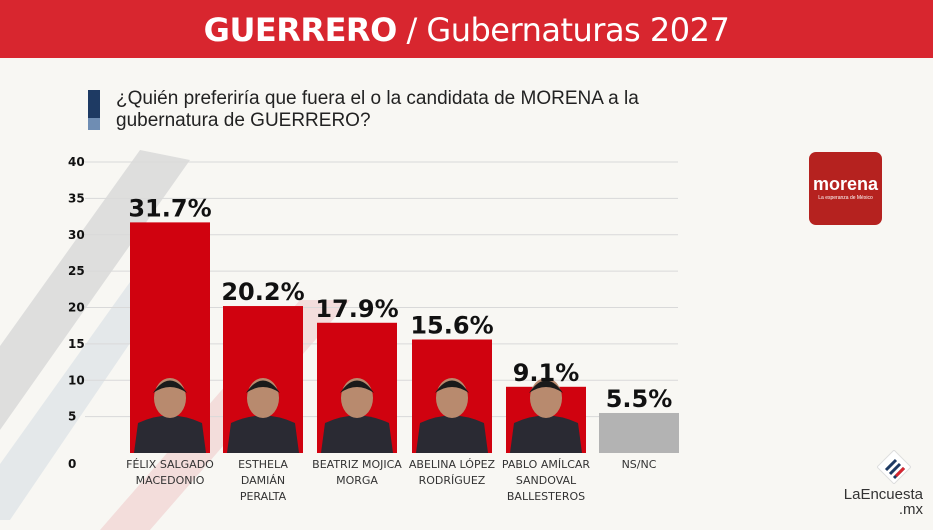 The height and width of the screenshot is (530, 933). Describe the element at coordinates (451, 326) in the screenshot. I see `value-label: 15.6%` at that location.